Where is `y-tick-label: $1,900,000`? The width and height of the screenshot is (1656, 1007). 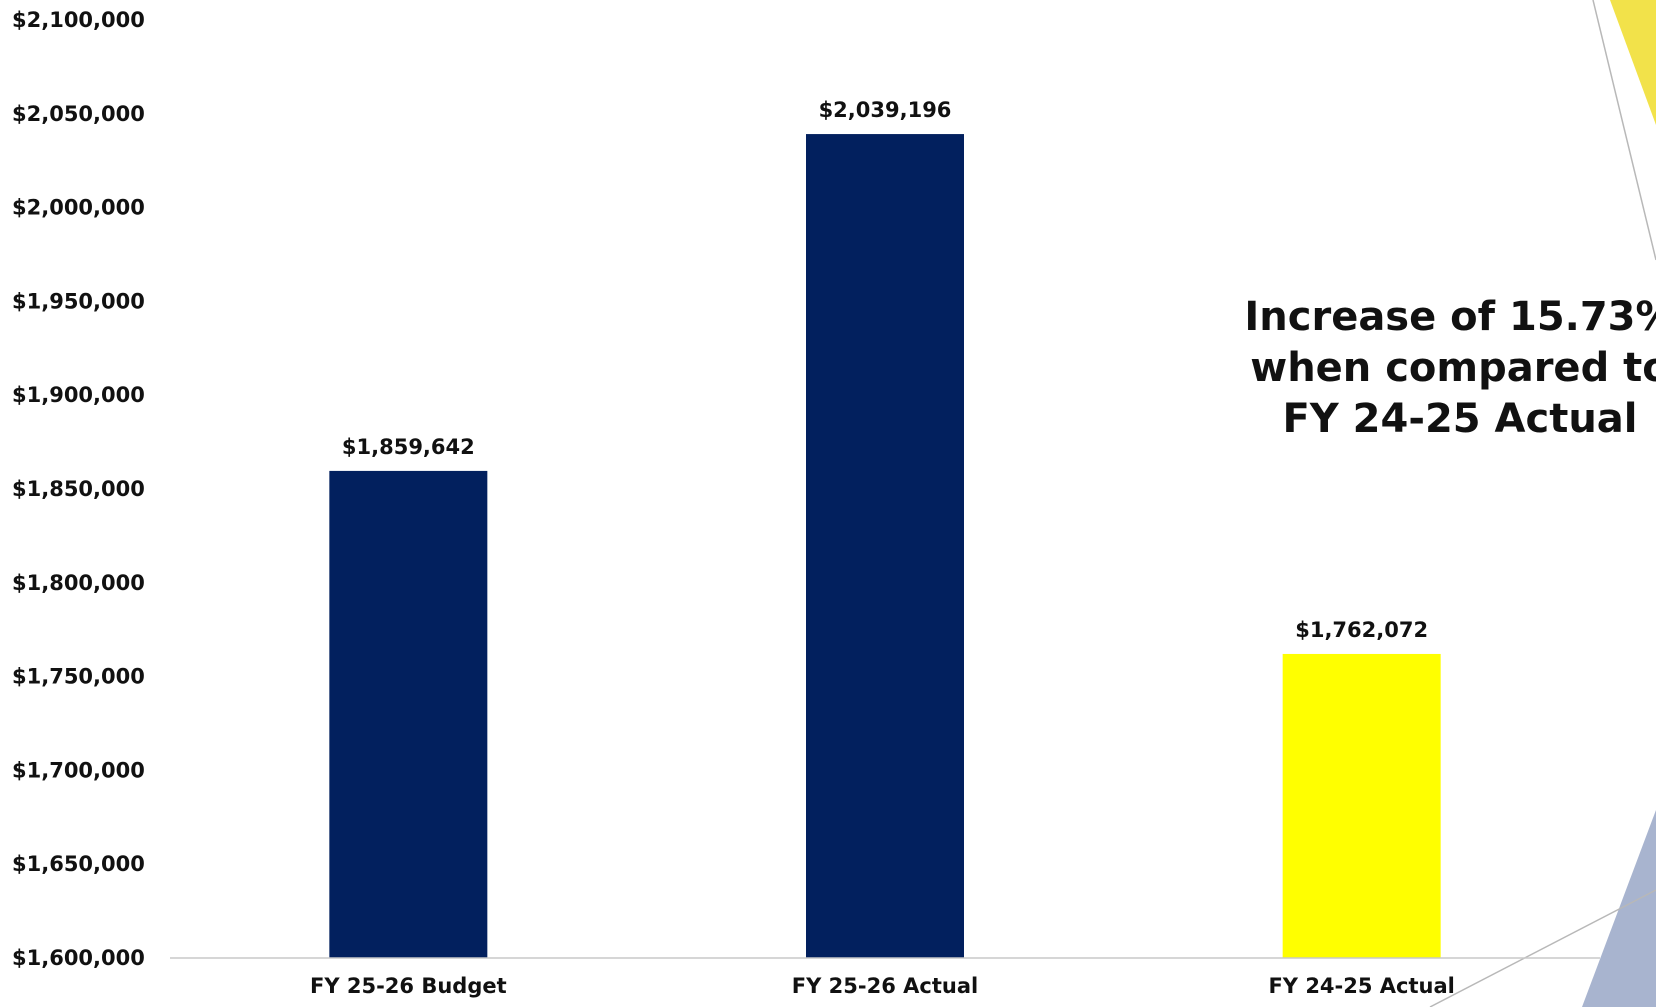
y-tick-label: $1,900,000 is located at coordinates (78, 395).